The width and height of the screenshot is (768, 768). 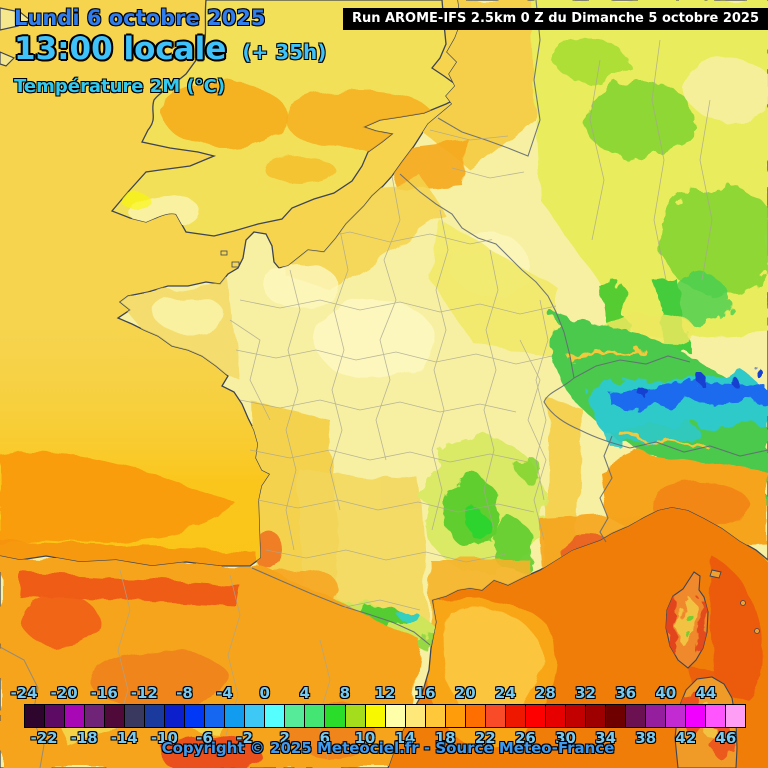 What do you see at coordinates (230, 259) in the screenshot?
I see `channel-islands` at bounding box center [230, 259].